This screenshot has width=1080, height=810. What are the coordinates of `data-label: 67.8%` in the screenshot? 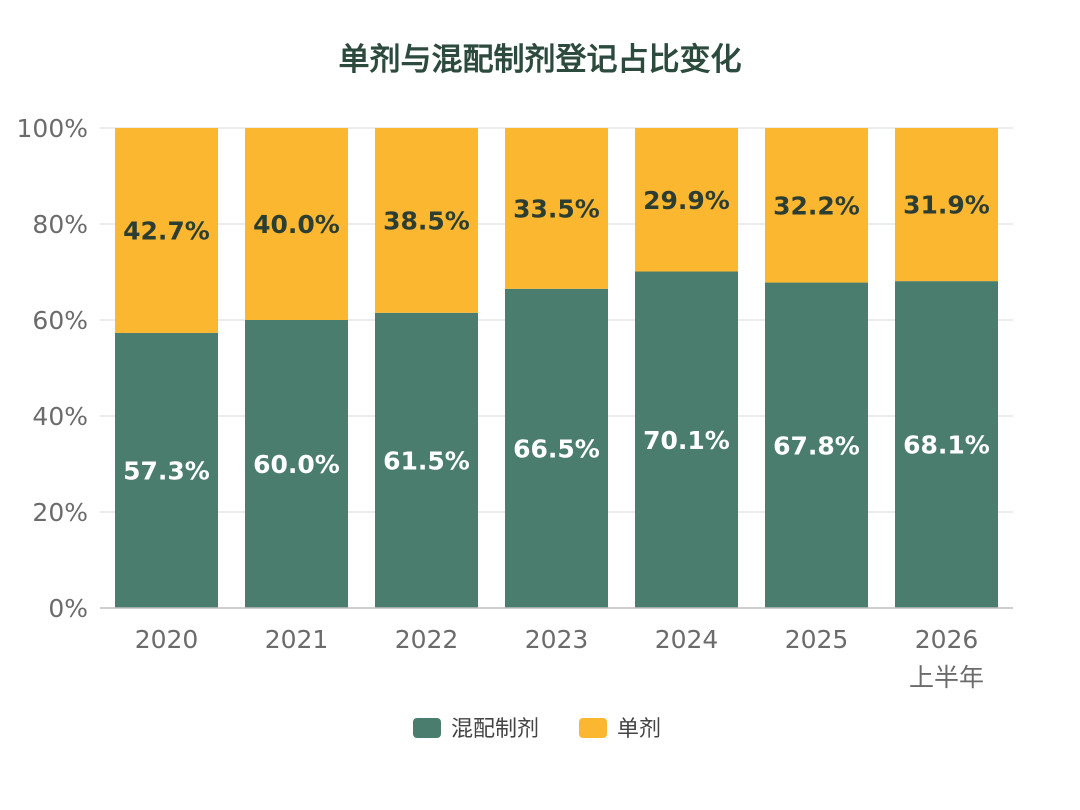 It's located at (816, 445).